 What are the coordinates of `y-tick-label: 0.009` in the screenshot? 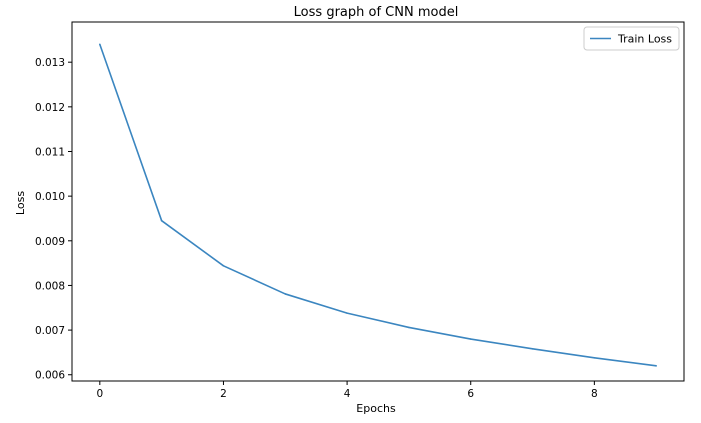 It's located at (50, 242).